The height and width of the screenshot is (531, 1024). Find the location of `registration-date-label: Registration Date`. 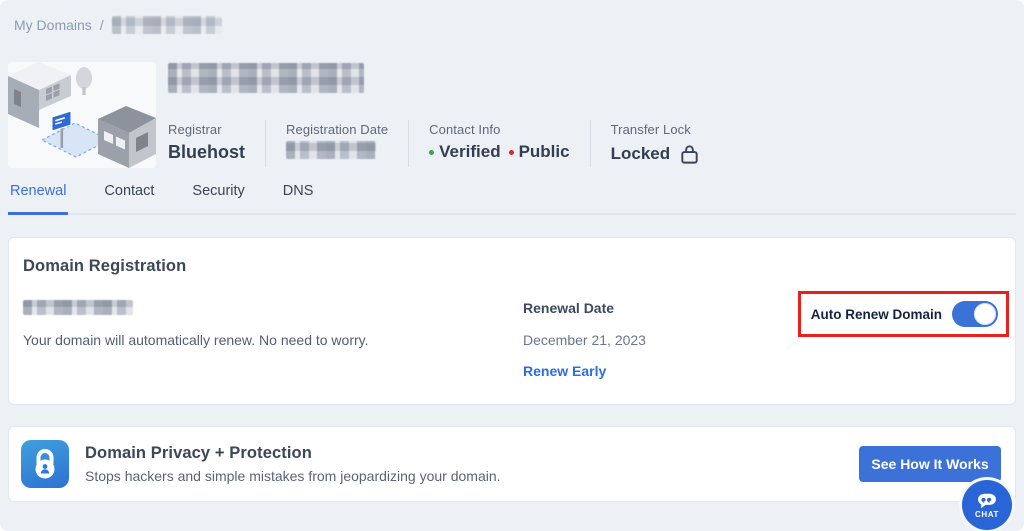

registration-date-label: Registration Date is located at coordinates (337, 129).